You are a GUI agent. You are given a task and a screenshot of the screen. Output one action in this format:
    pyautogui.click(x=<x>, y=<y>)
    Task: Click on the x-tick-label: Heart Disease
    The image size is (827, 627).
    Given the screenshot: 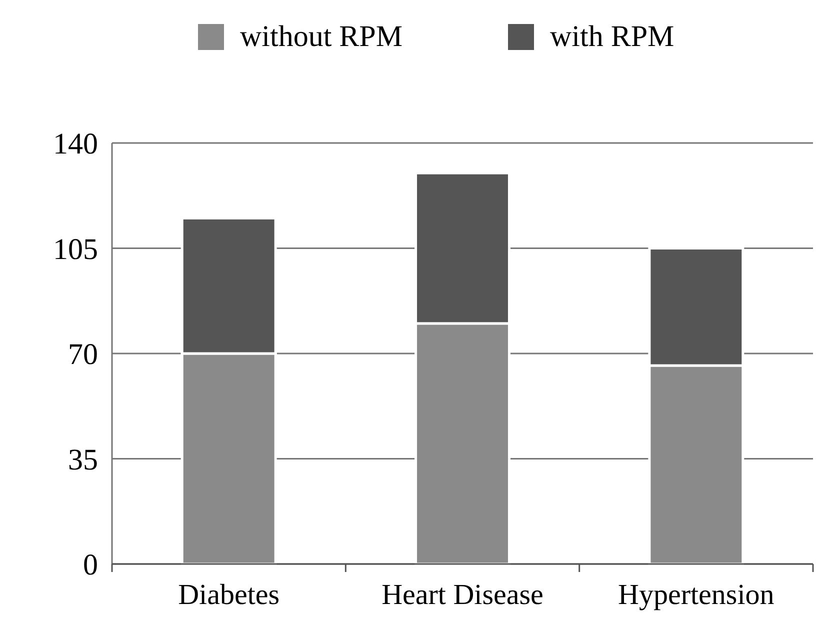 What is the action you would take?
    pyautogui.click(x=463, y=595)
    